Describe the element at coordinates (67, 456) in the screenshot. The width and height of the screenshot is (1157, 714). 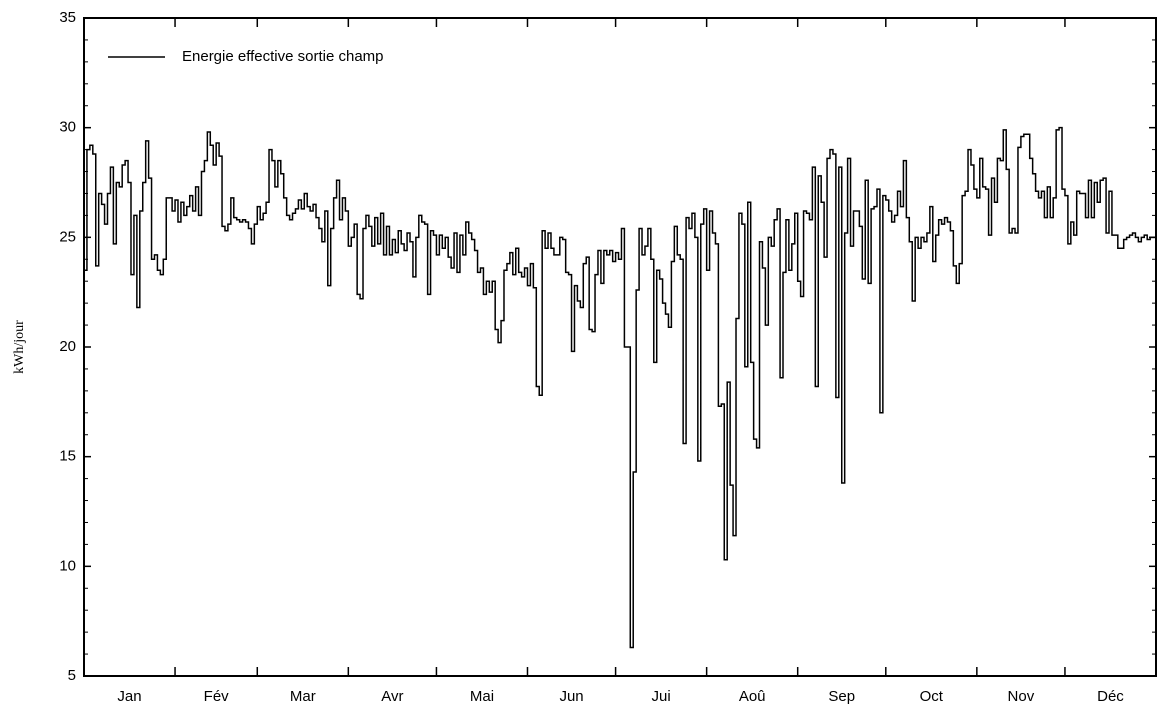
I see `y-tick-label: 15` at that location.